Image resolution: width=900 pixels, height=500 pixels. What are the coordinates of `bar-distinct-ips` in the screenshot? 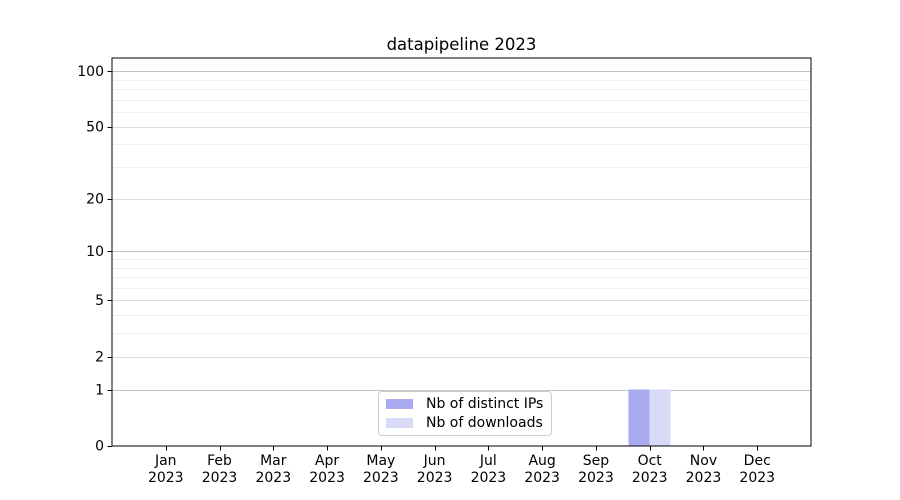 It's located at (639, 417).